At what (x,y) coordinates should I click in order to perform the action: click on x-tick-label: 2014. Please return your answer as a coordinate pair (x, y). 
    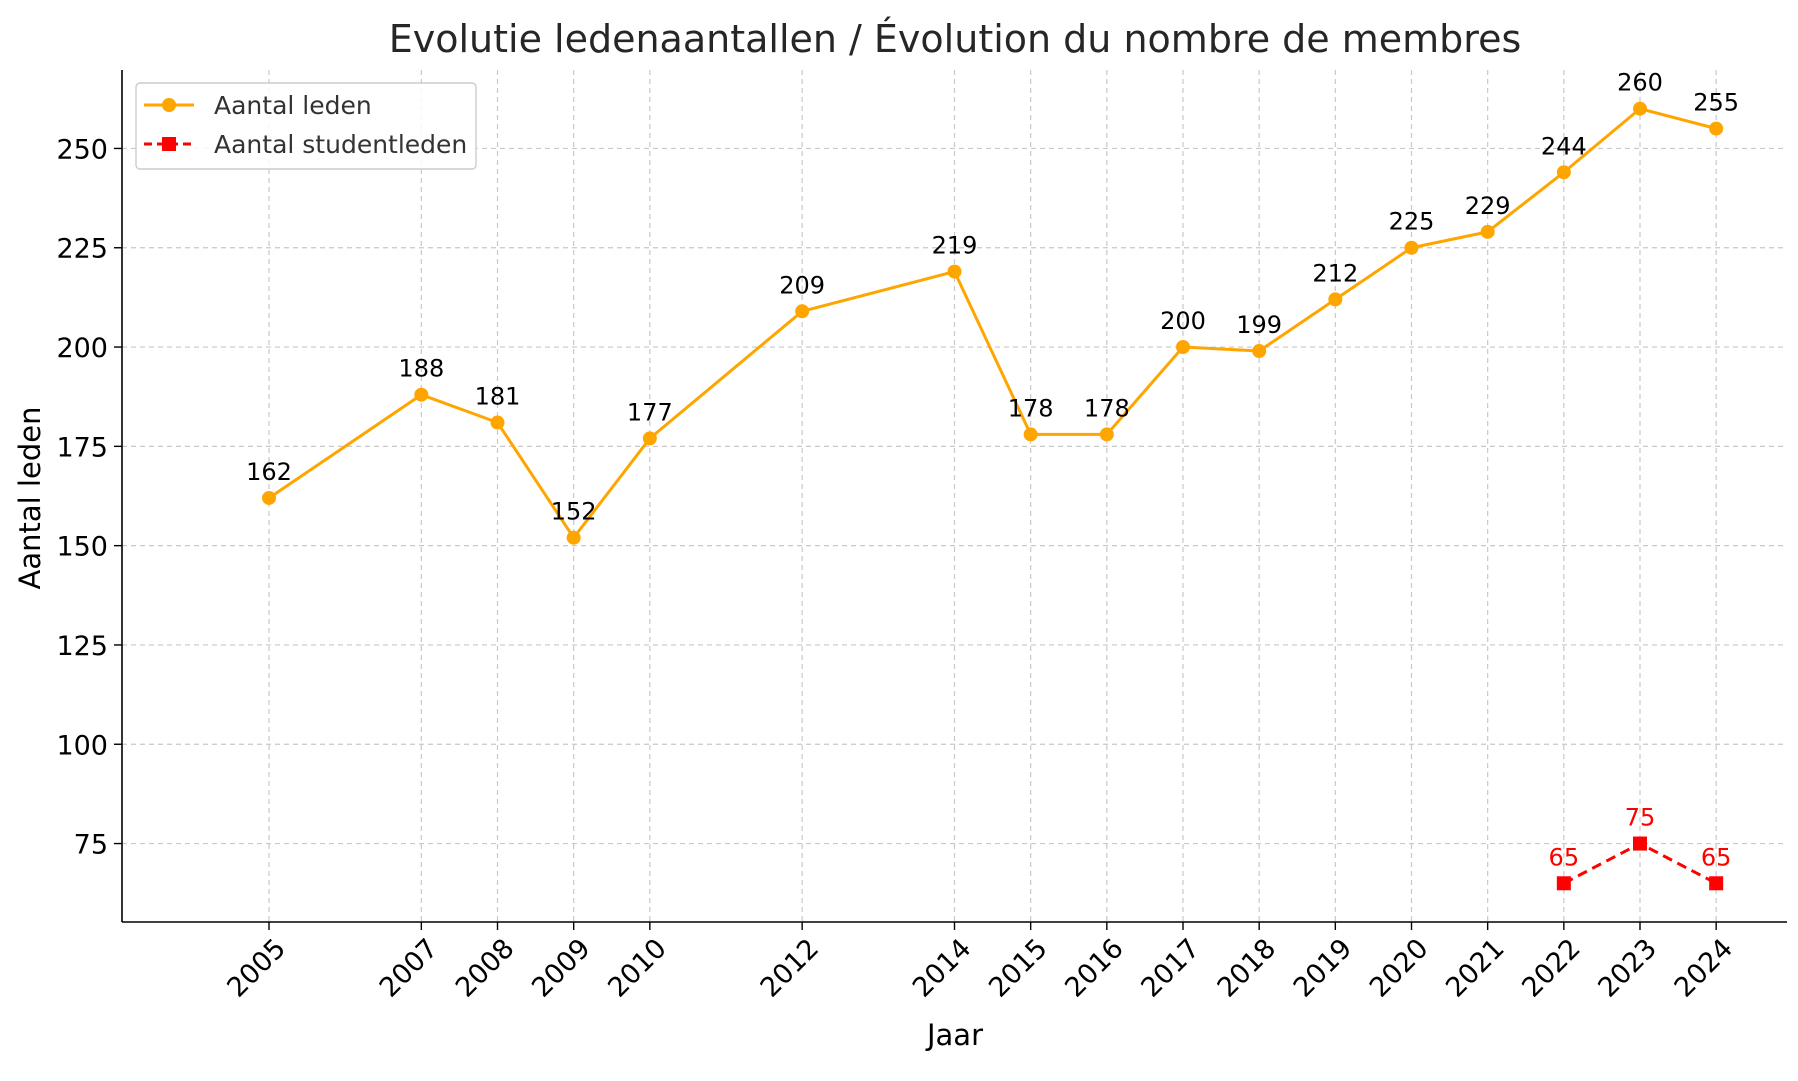
    Looking at the image, I should click on (942, 968).